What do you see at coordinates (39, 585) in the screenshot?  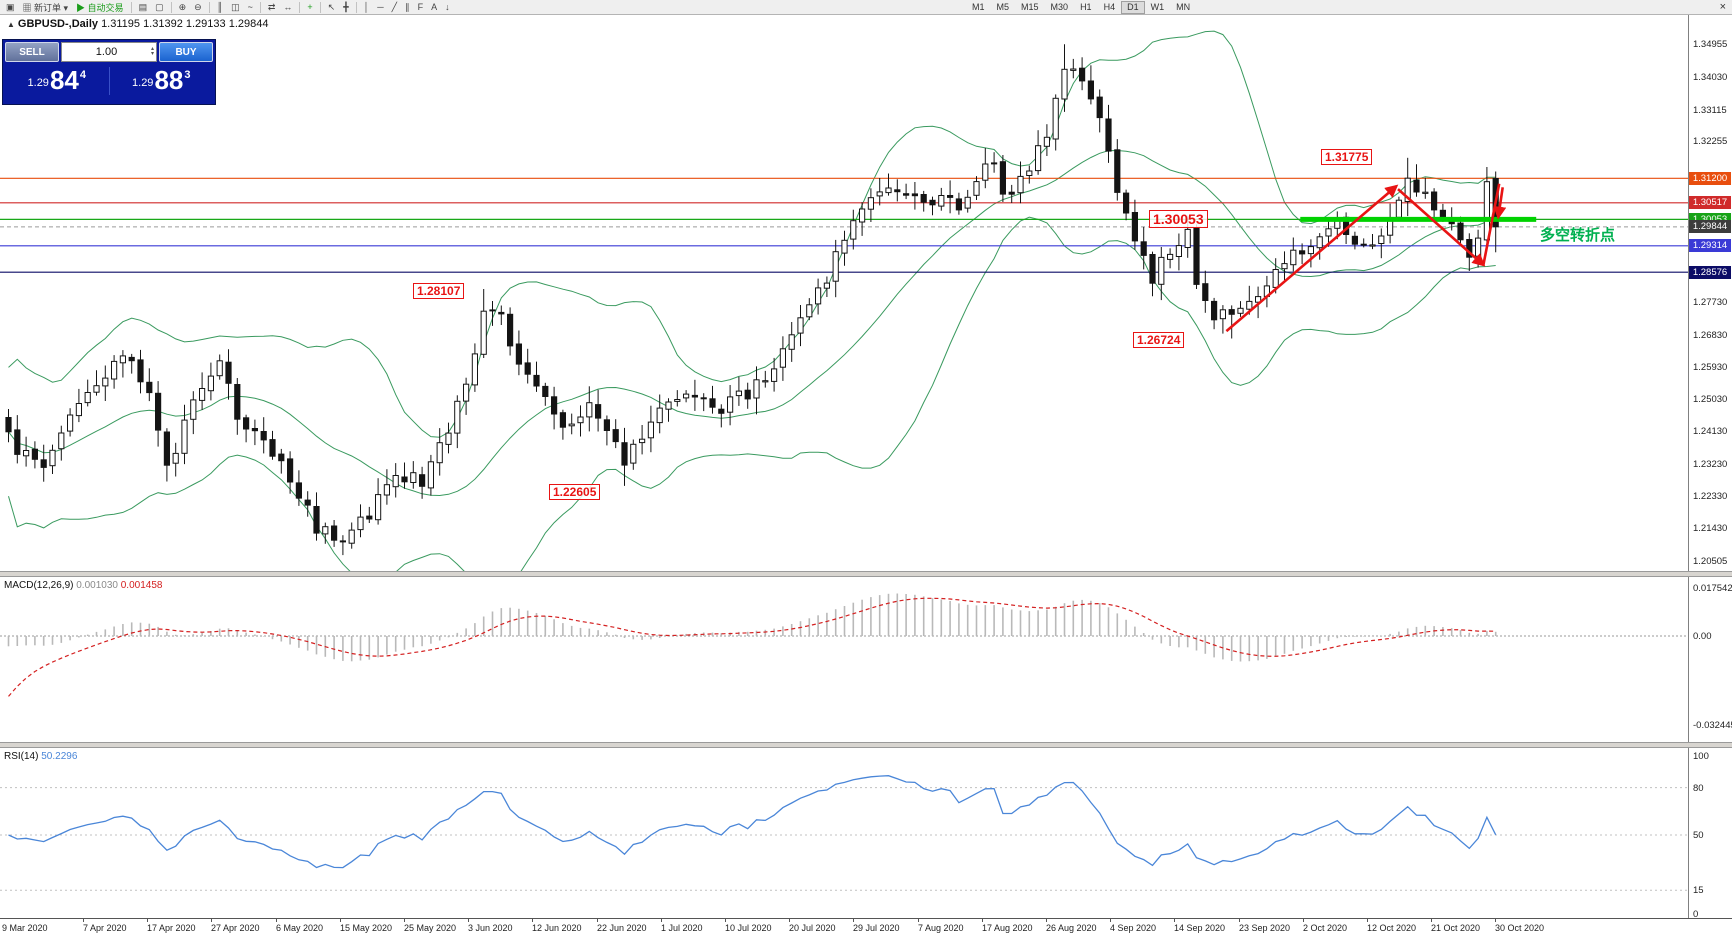 I see `macd-name: MACD(12,26,9)` at bounding box center [39, 585].